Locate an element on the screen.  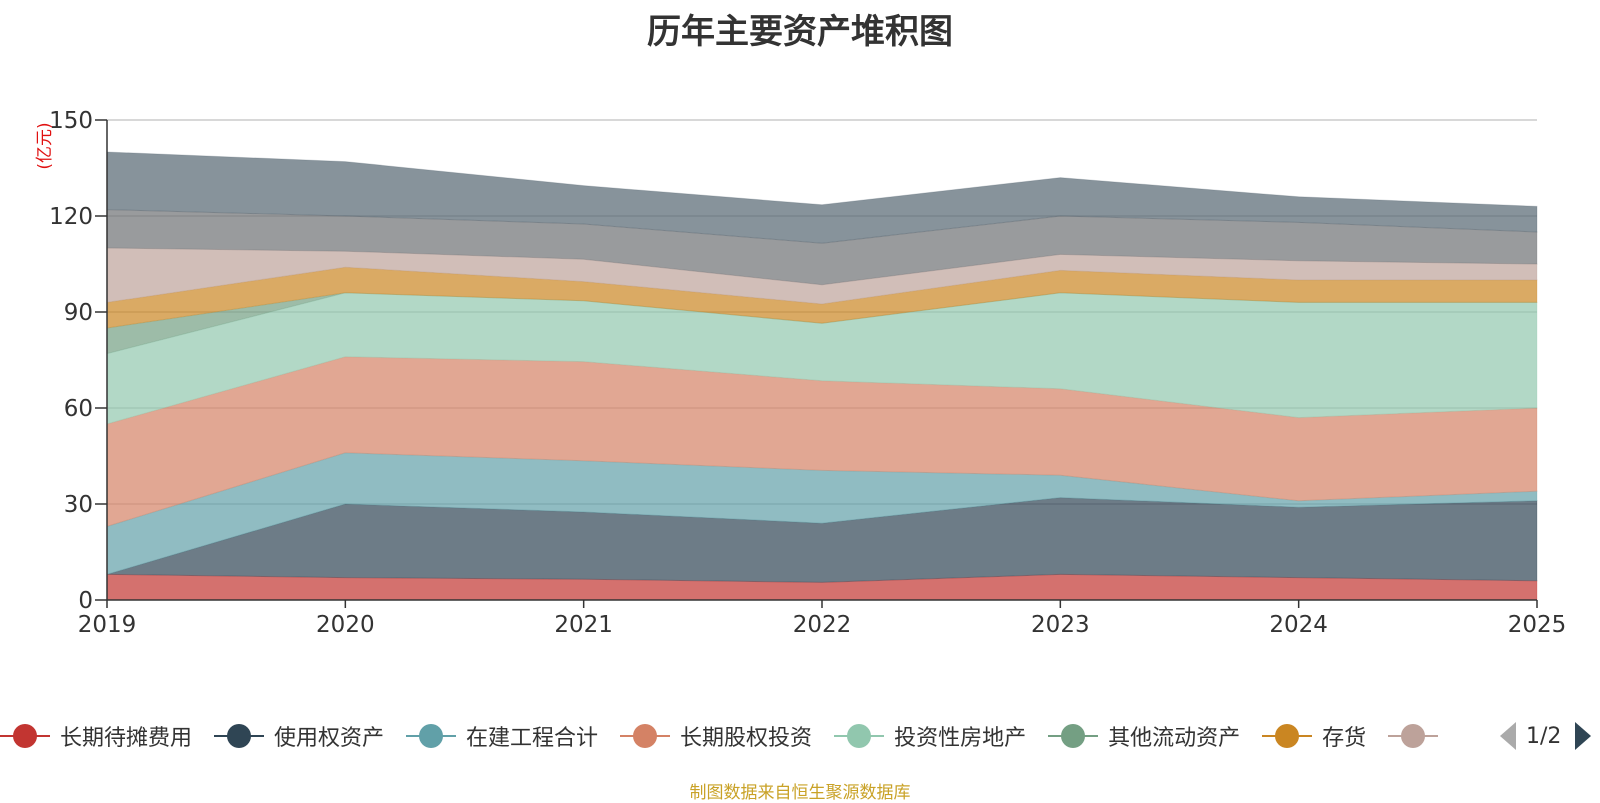
x-tick-label: 2025 is located at coordinates (1537, 625).